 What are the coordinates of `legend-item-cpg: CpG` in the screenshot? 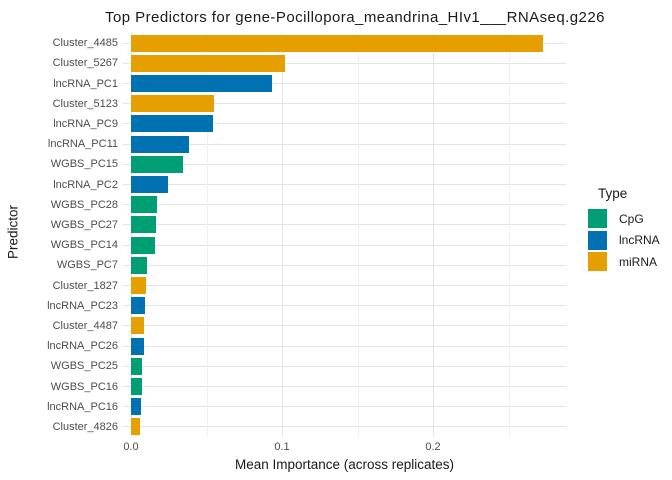 It's located at (624, 218).